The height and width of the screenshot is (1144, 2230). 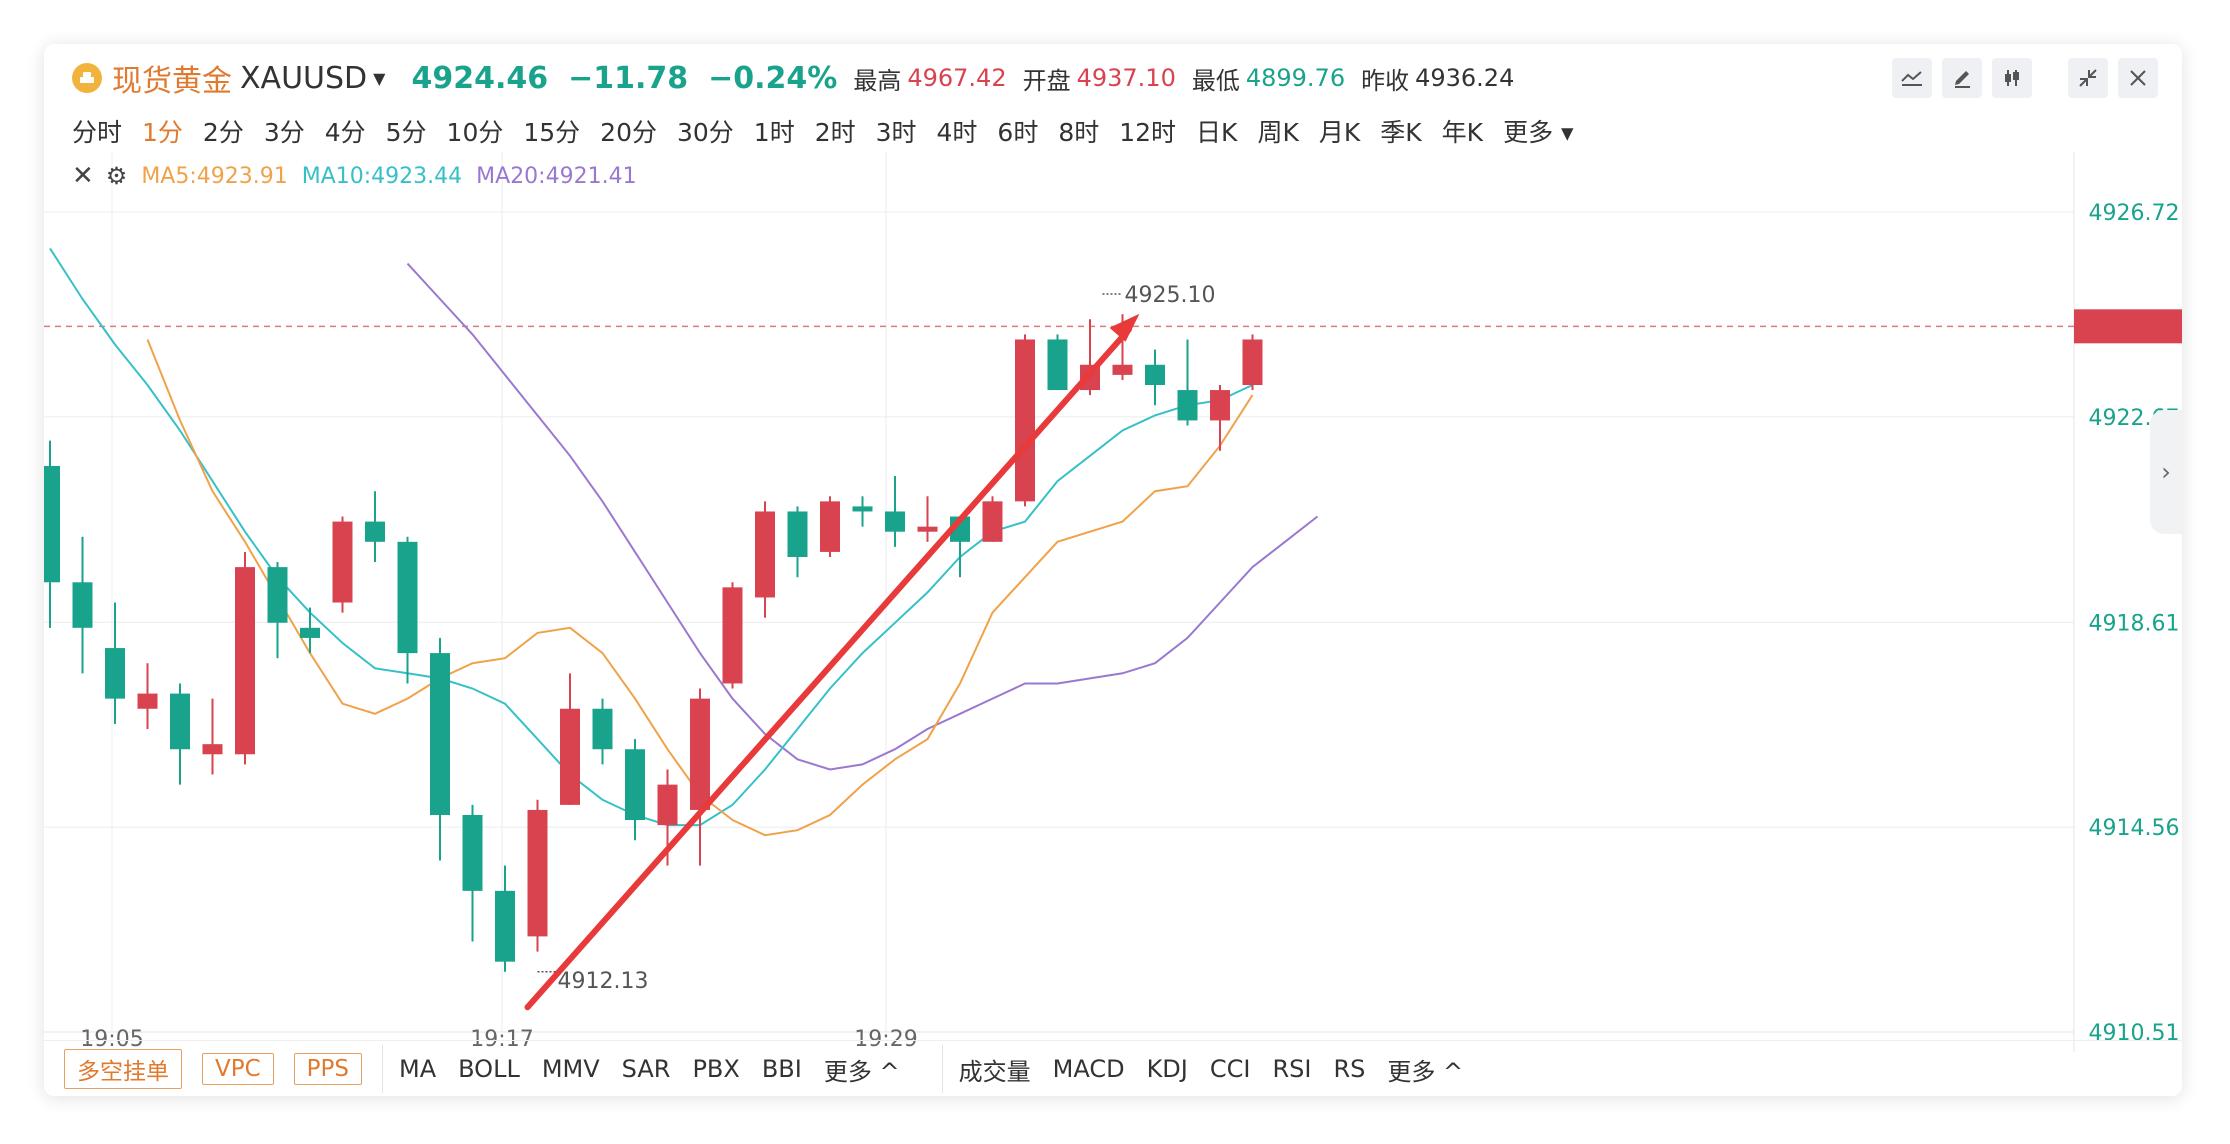 What do you see at coordinates (1538, 132) in the screenshot?
I see `period-tab: 更多 ▾` at bounding box center [1538, 132].